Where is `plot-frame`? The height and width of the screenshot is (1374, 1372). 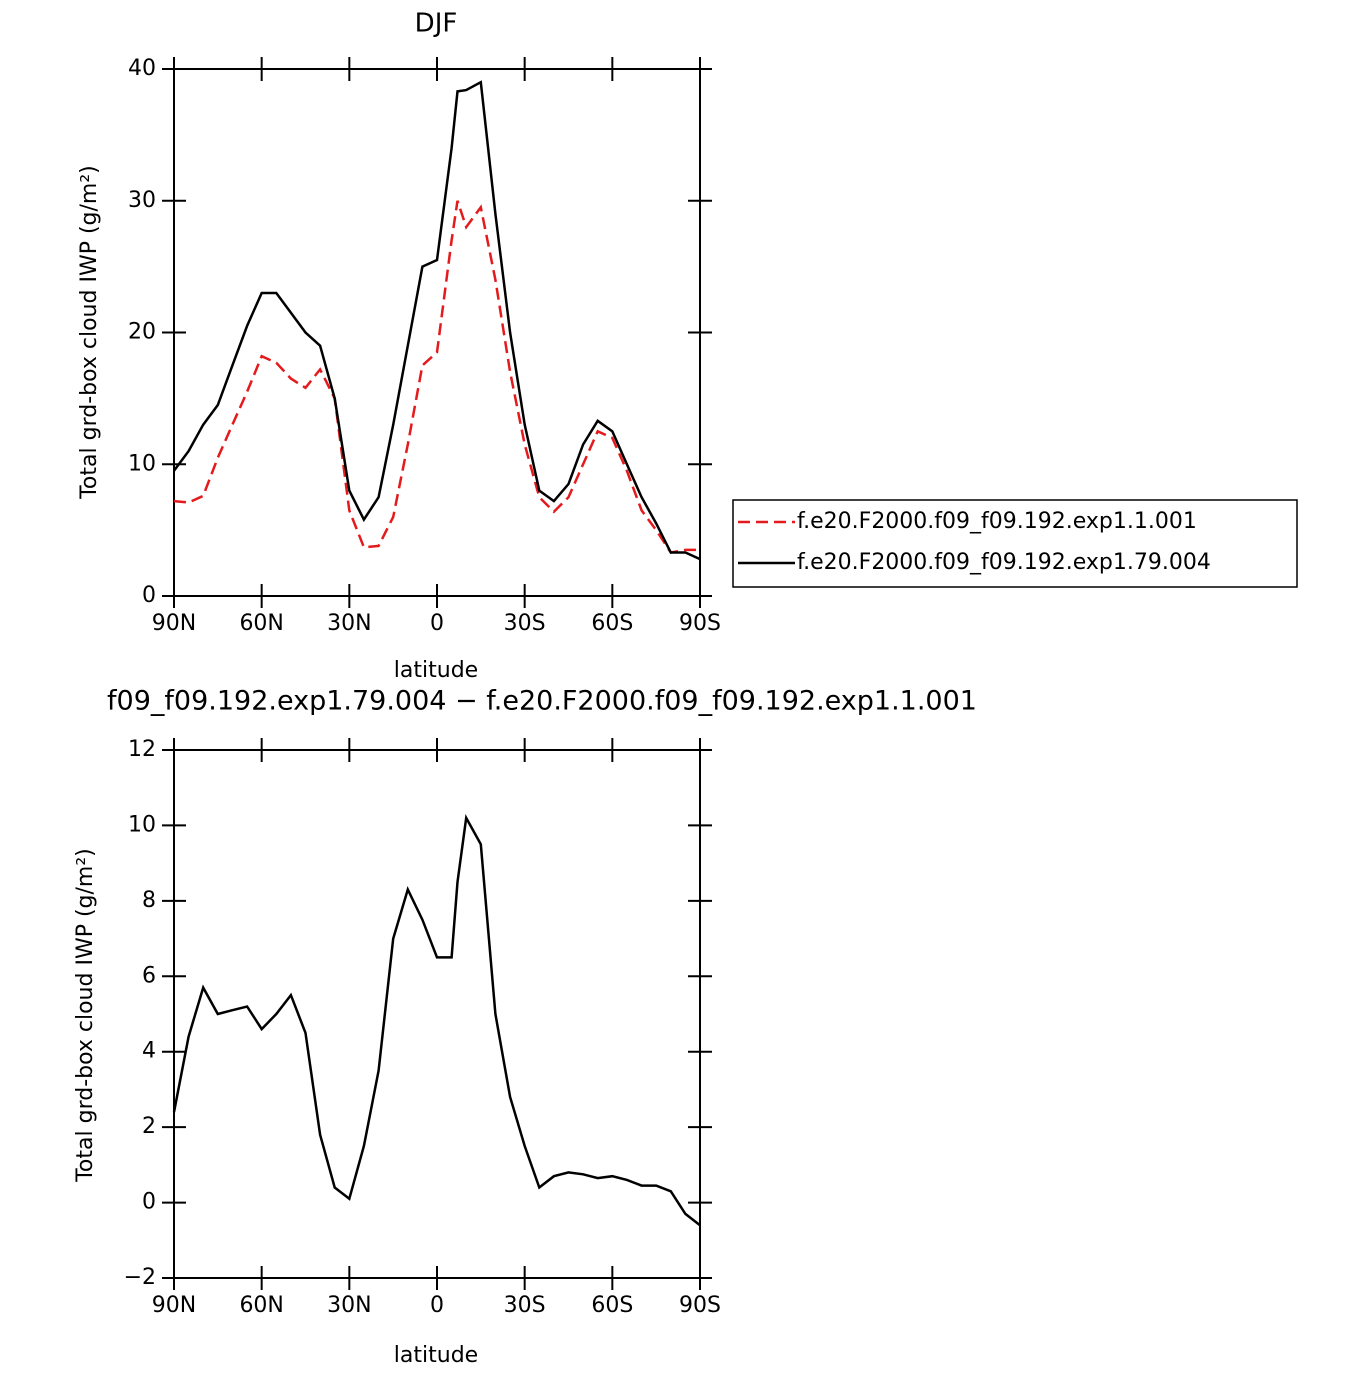
plot-frame is located at coordinates (437, 332).